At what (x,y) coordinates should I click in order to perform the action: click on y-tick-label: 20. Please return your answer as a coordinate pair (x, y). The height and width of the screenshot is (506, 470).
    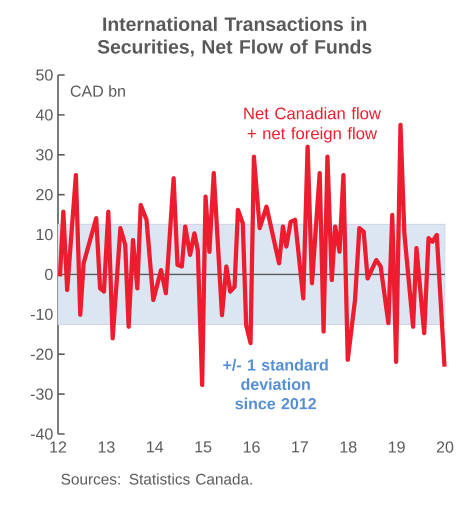
    Looking at the image, I should click on (44, 194).